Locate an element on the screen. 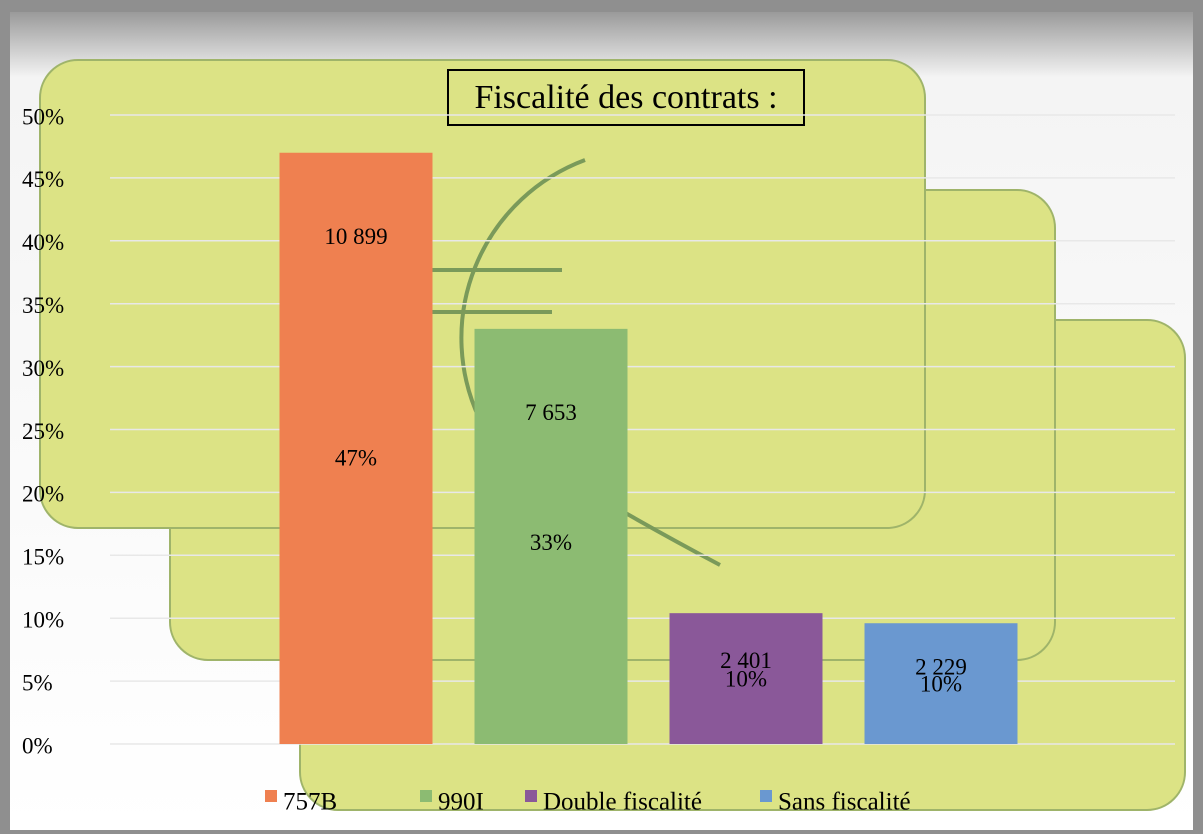  count-label: 10 899 is located at coordinates (355, 236).